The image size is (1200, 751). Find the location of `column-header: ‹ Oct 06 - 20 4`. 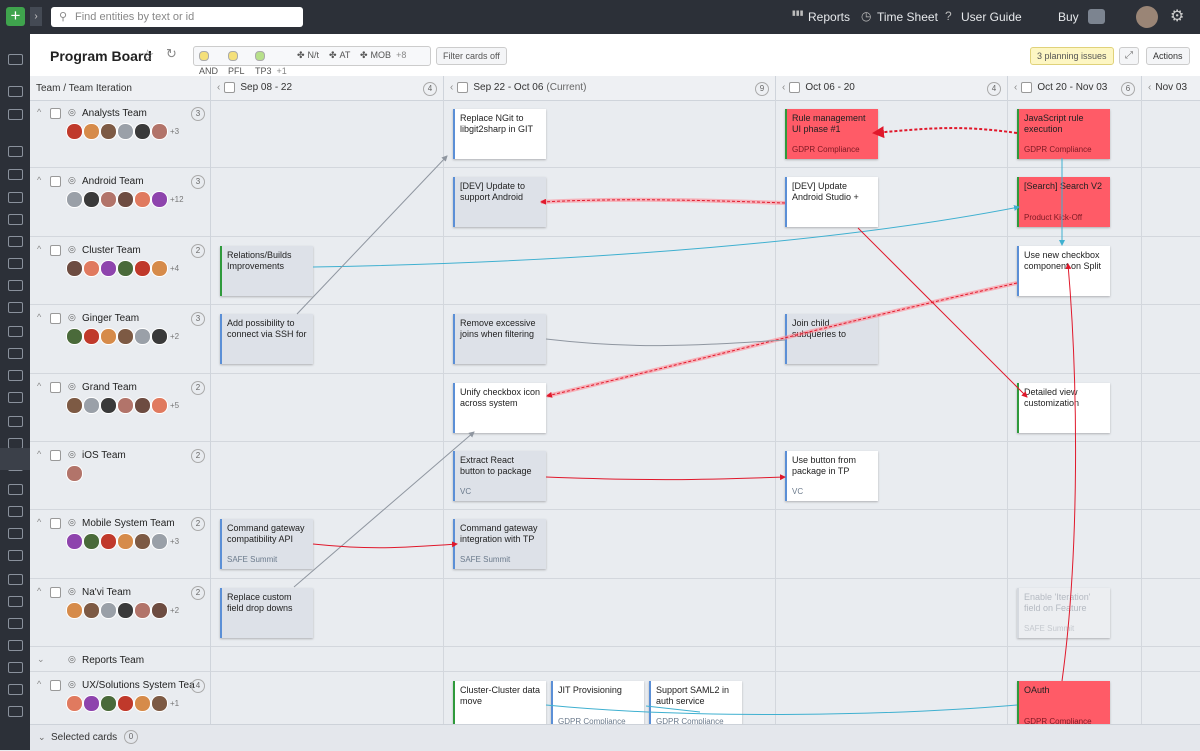

column-header: ‹ Oct 06 - 20 4 is located at coordinates (891, 88).